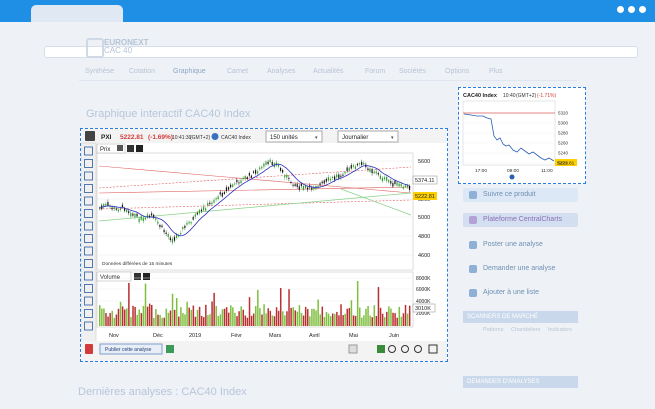 The image size is (655, 409). I want to click on shape-icon, so click(88, 213).